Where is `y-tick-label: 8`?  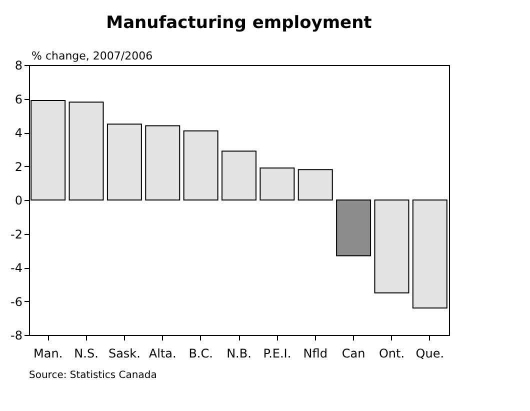 y-tick-label: 8 is located at coordinates (18, 65).